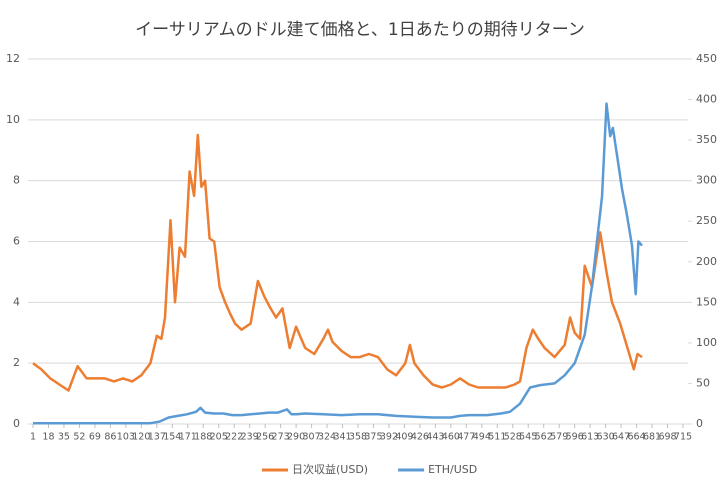 The image size is (719, 490). Describe the element at coordinates (16, 301) in the screenshot. I see `y-tick-label: 4` at that location.